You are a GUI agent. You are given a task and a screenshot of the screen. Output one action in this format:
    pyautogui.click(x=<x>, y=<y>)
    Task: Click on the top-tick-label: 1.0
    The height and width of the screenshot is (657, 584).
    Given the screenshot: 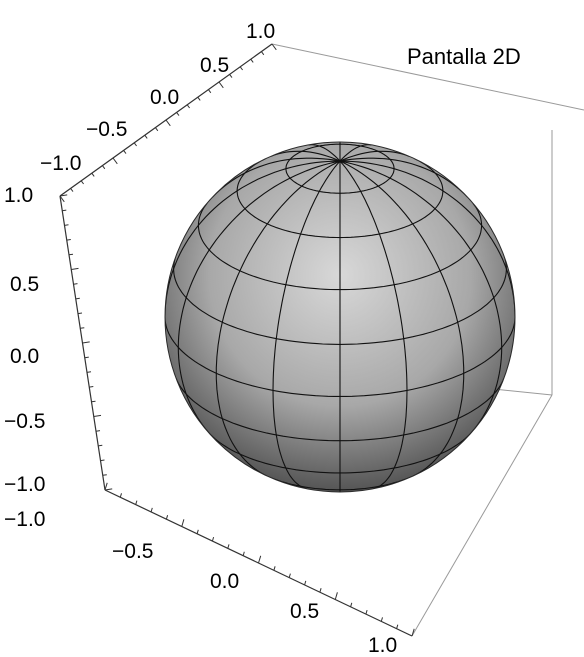 What is the action you would take?
    pyautogui.click(x=260, y=31)
    